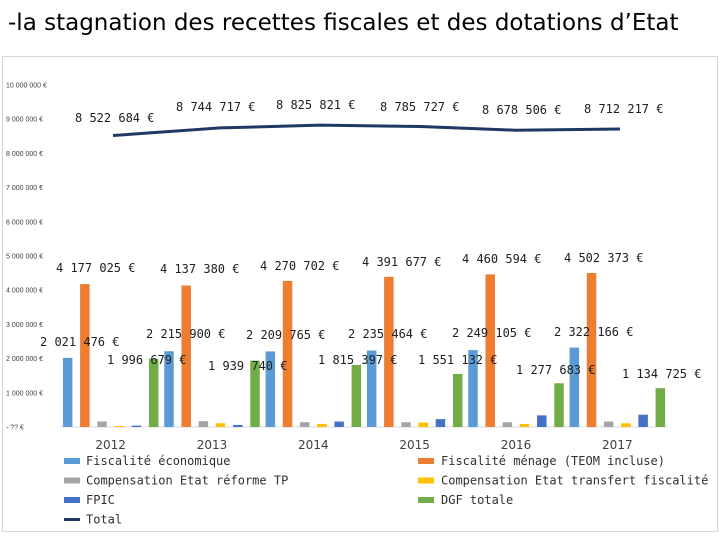  I want to click on legend-label: Fiscalité ménage (TEOM incluse), so click(553, 461).